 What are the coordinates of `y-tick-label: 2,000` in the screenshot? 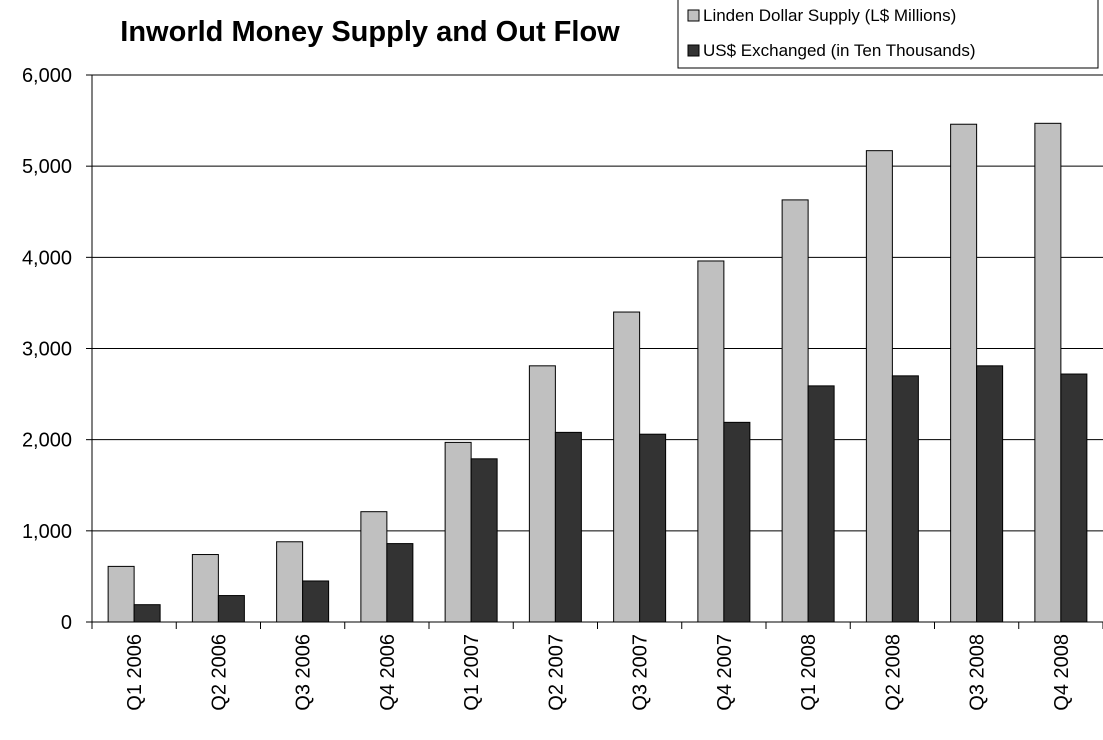 It's located at (47, 441).